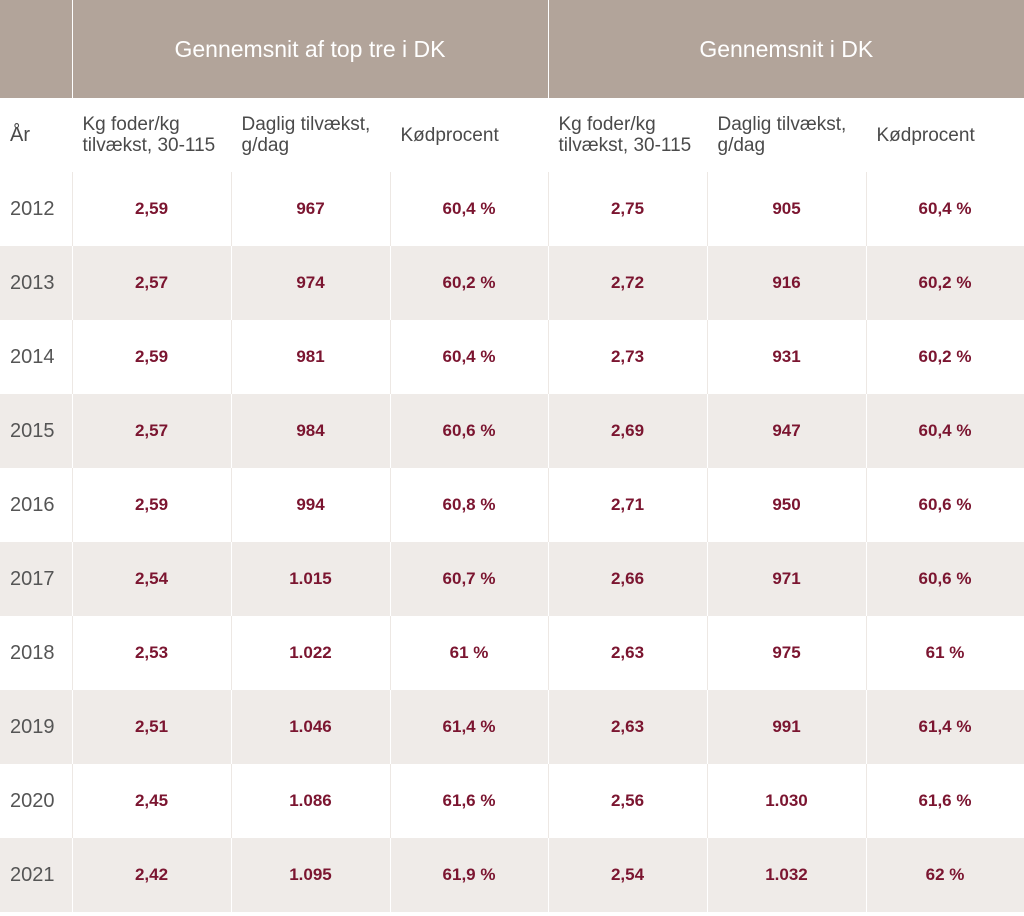 The height and width of the screenshot is (916, 1024). What do you see at coordinates (152, 653) in the screenshot?
I see `feed-top-three-cell: 2,53` at bounding box center [152, 653].